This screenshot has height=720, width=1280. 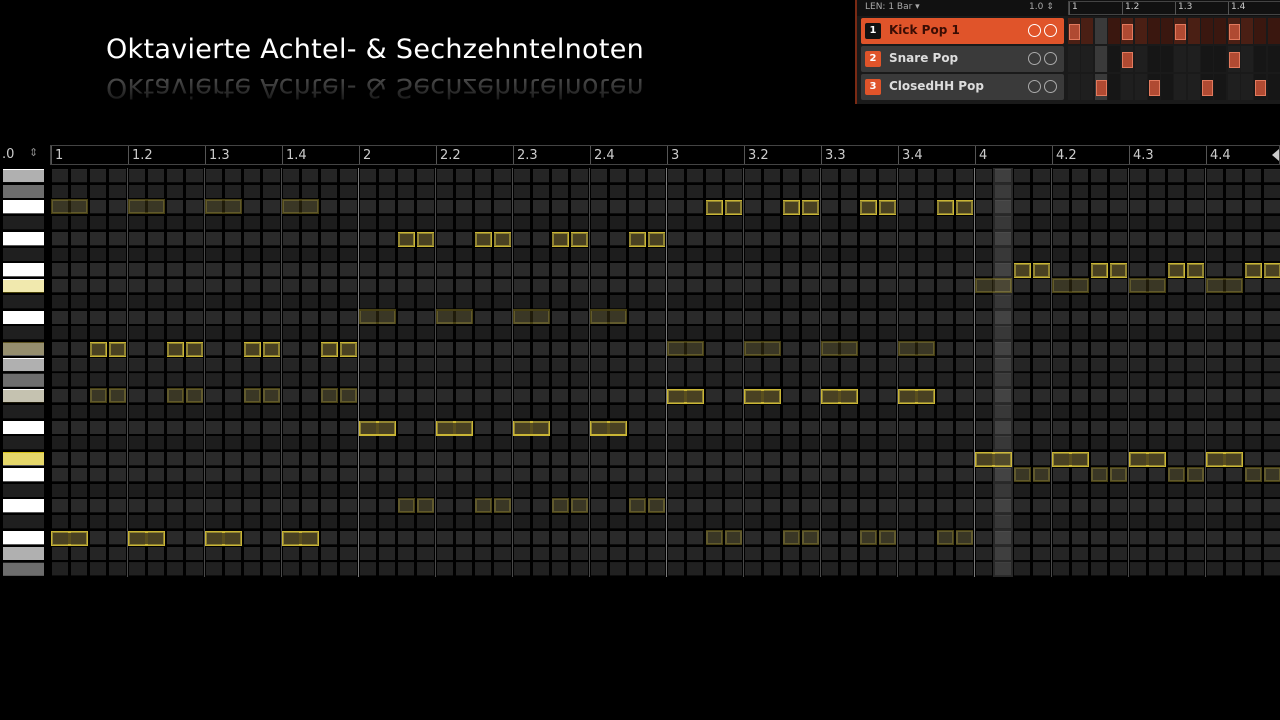 What do you see at coordinates (962, 31) in the screenshot?
I see `track-1: 1 Kick Pop 1` at bounding box center [962, 31].